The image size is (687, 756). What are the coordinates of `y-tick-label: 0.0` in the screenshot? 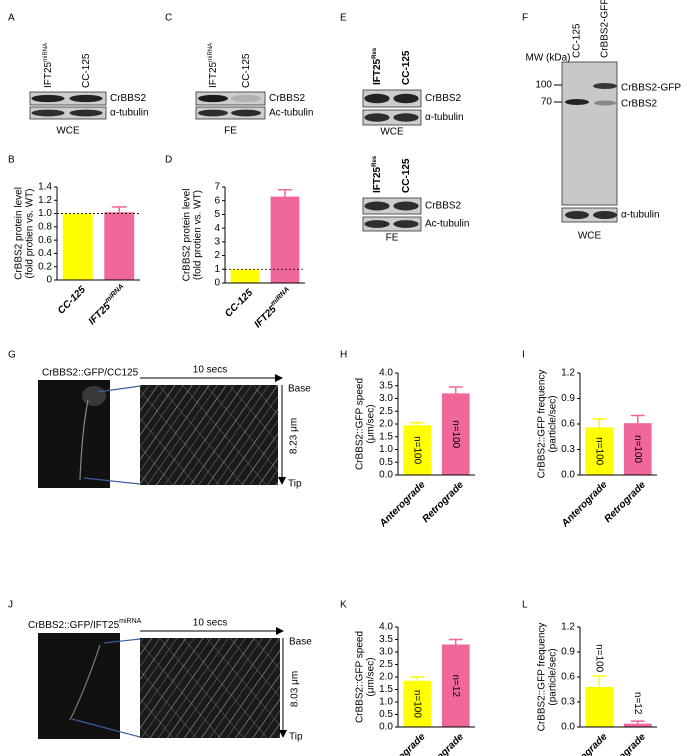 It's located at (568, 727).